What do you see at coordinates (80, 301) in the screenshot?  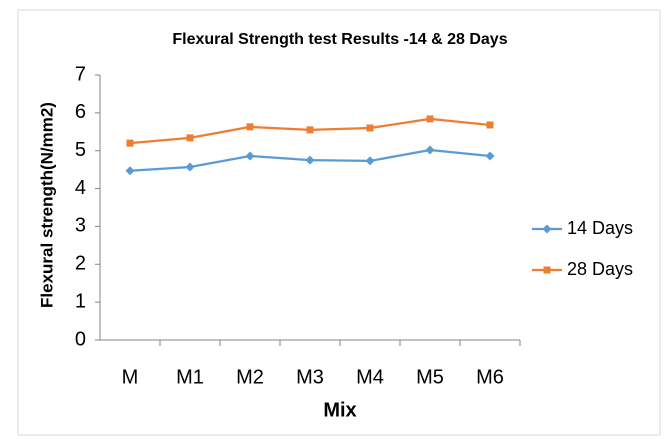 I see `y-tick-label: 1` at bounding box center [80, 301].